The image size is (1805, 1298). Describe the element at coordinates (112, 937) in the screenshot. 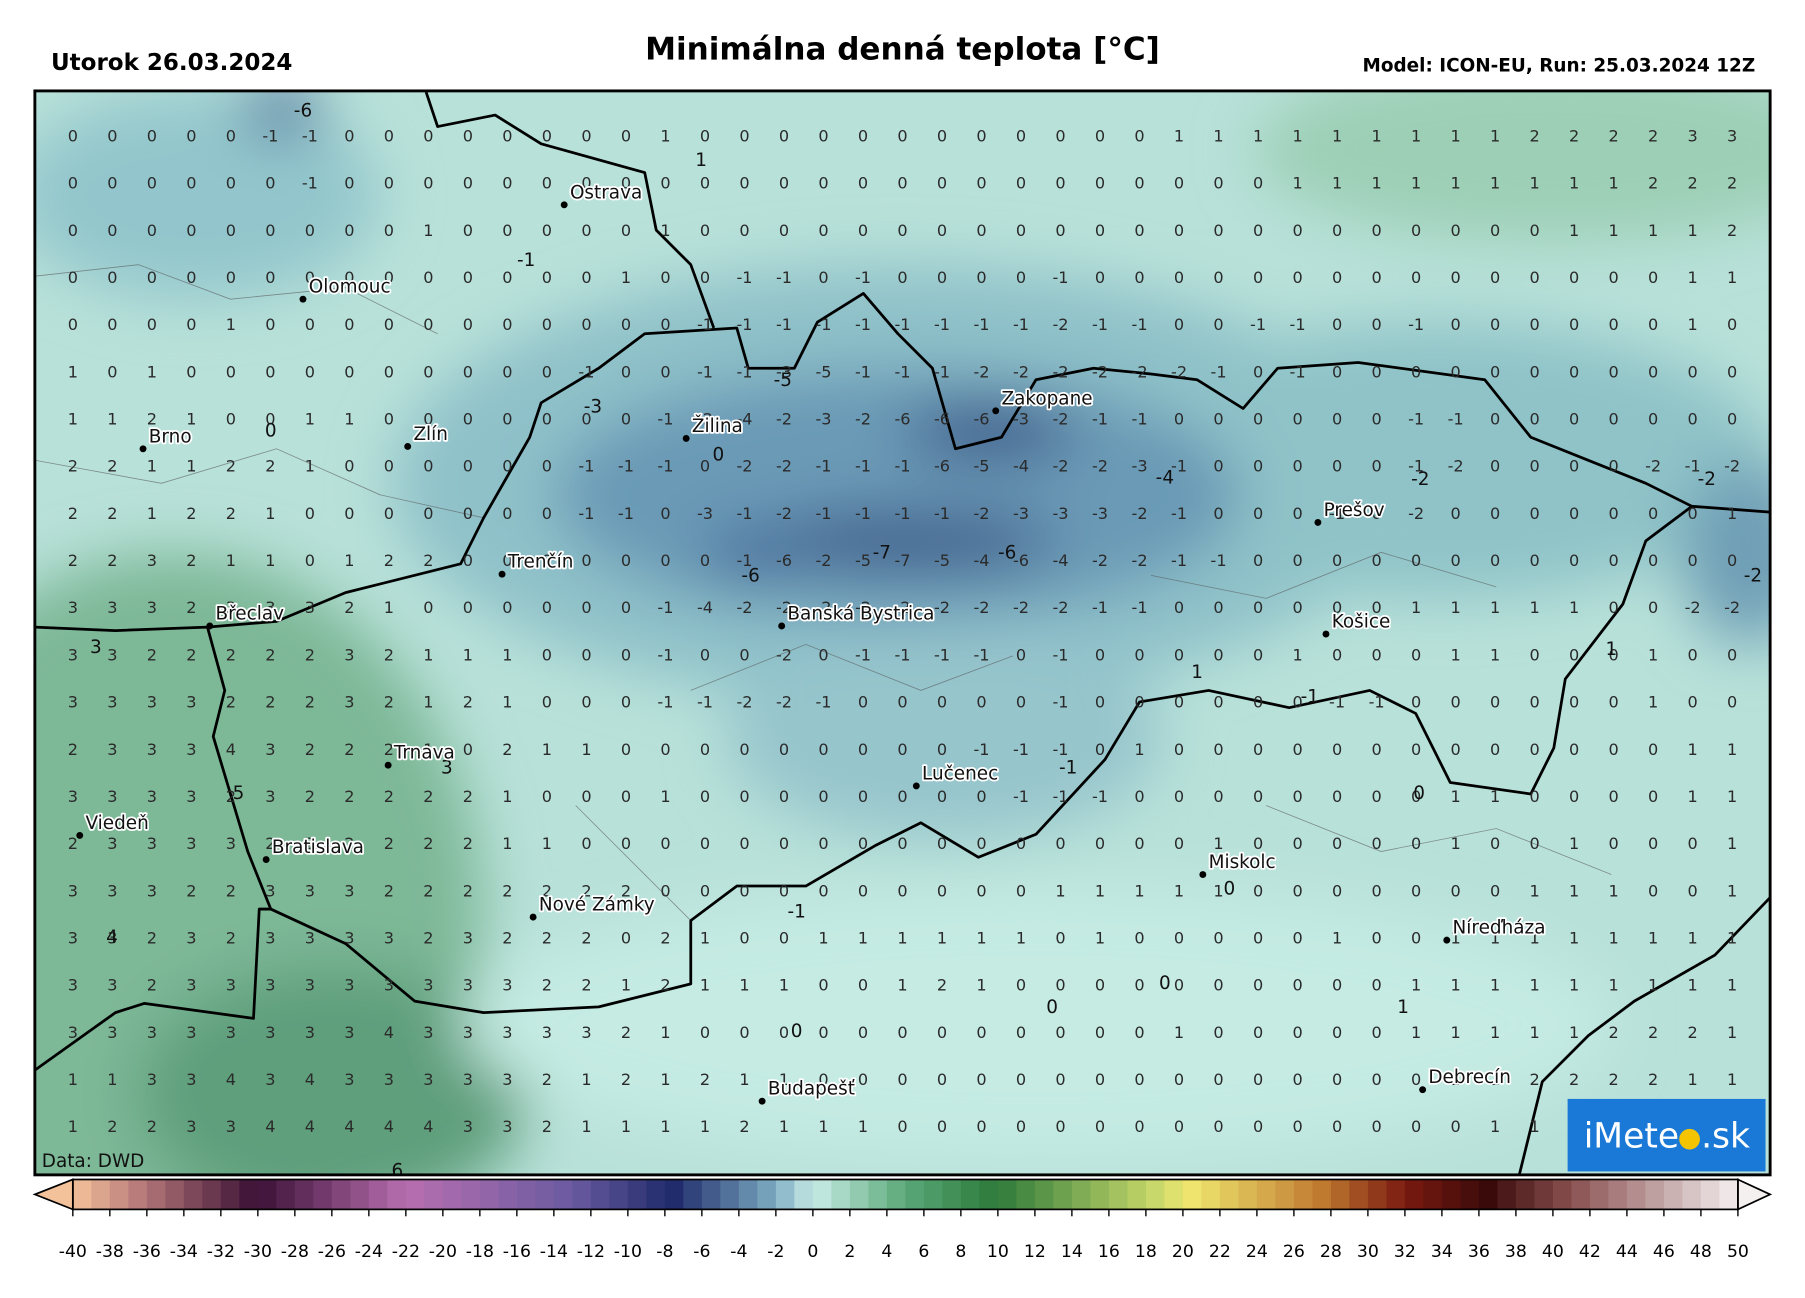

I see `extreme-value: 4` at that location.